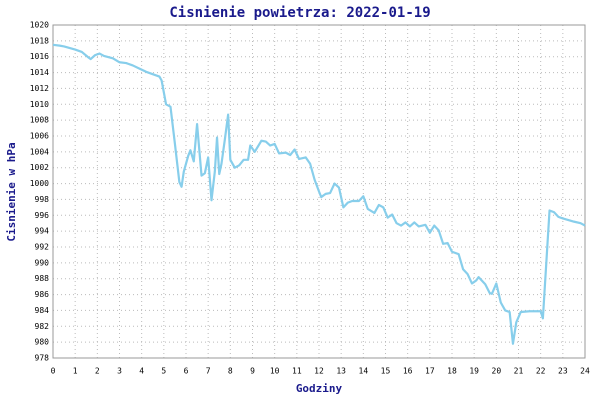 The width and height of the screenshot is (600, 400). What do you see at coordinates (75, 371) in the screenshot?
I see `x-tick-label: 1` at bounding box center [75, 371].